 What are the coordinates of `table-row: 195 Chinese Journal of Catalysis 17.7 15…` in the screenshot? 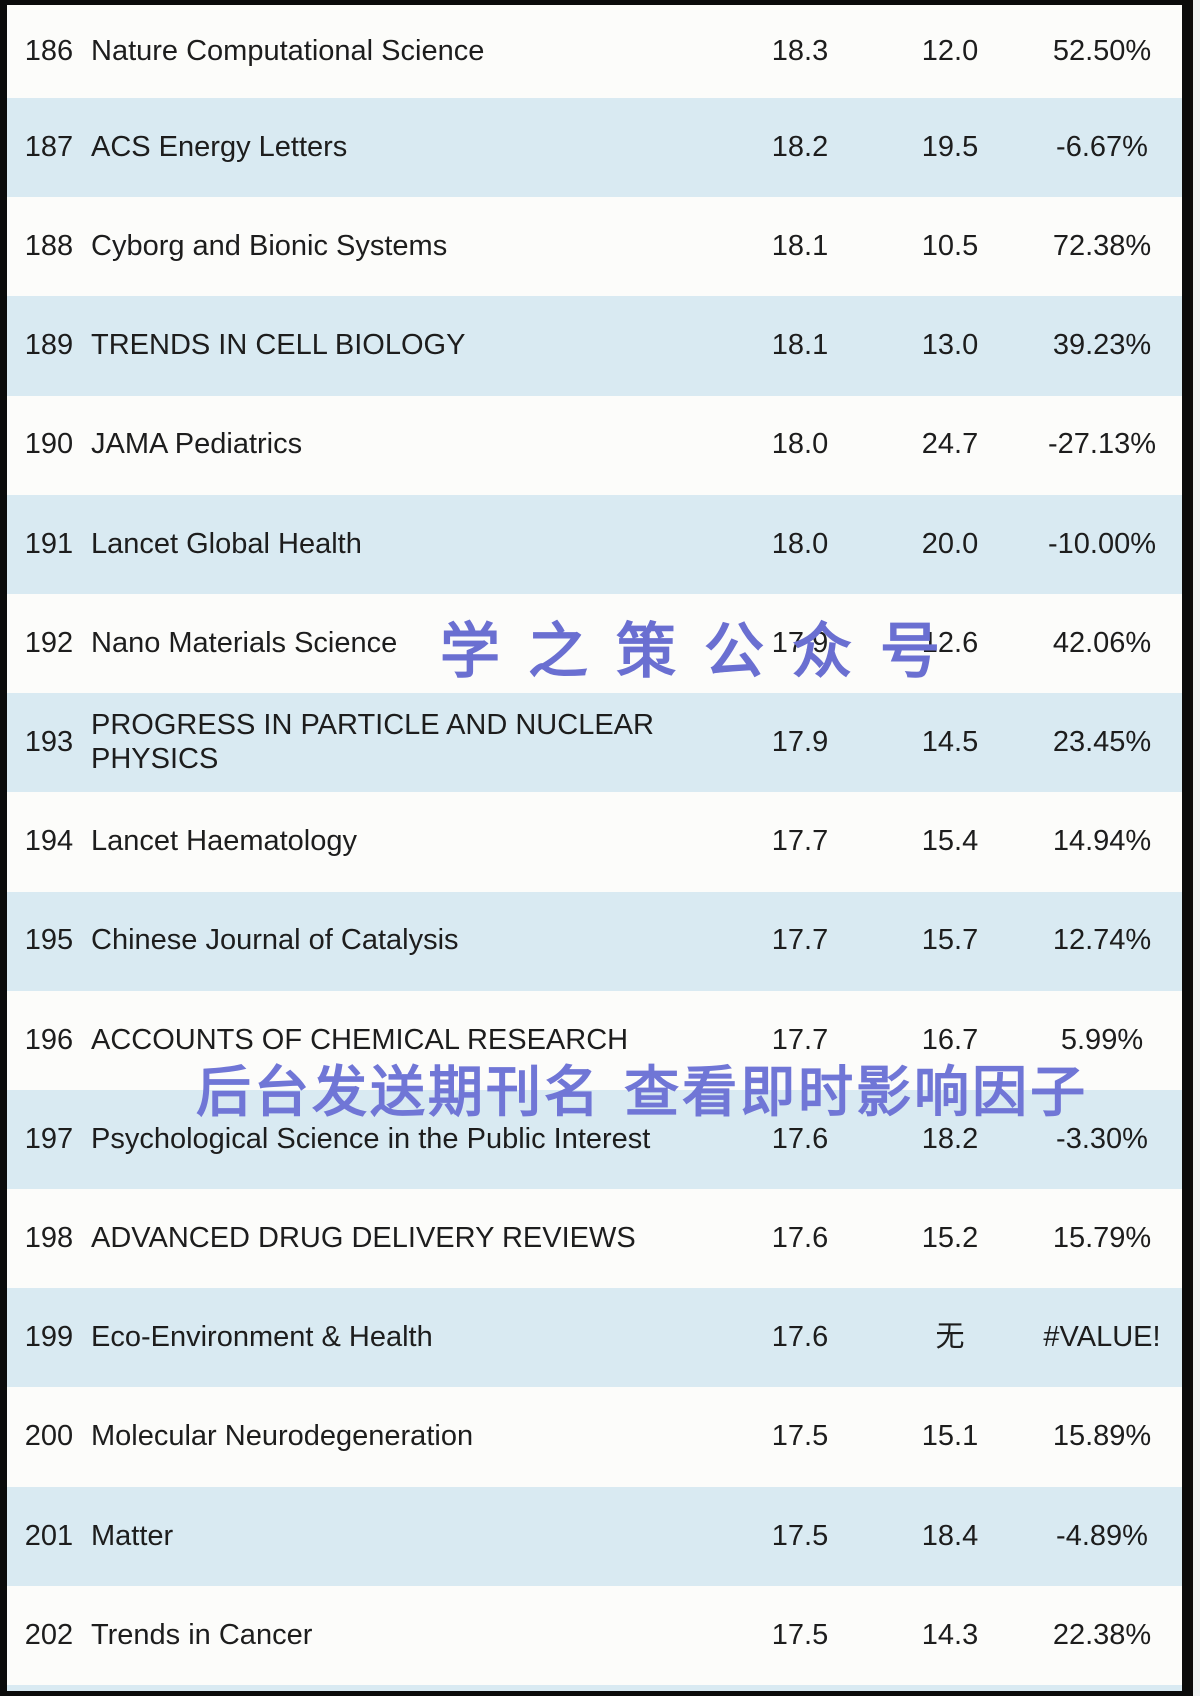 It's located at (594, 941).